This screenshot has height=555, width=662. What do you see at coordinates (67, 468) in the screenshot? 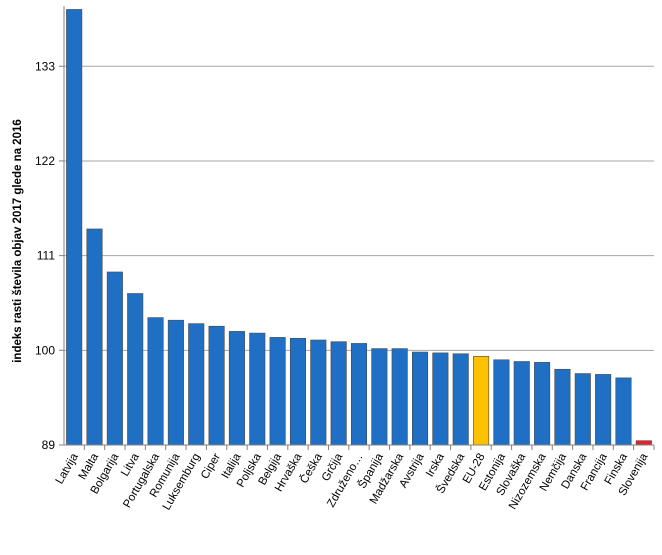
I see `x-tick-label-latvija: Latvija` at bounding box center [67, 468].